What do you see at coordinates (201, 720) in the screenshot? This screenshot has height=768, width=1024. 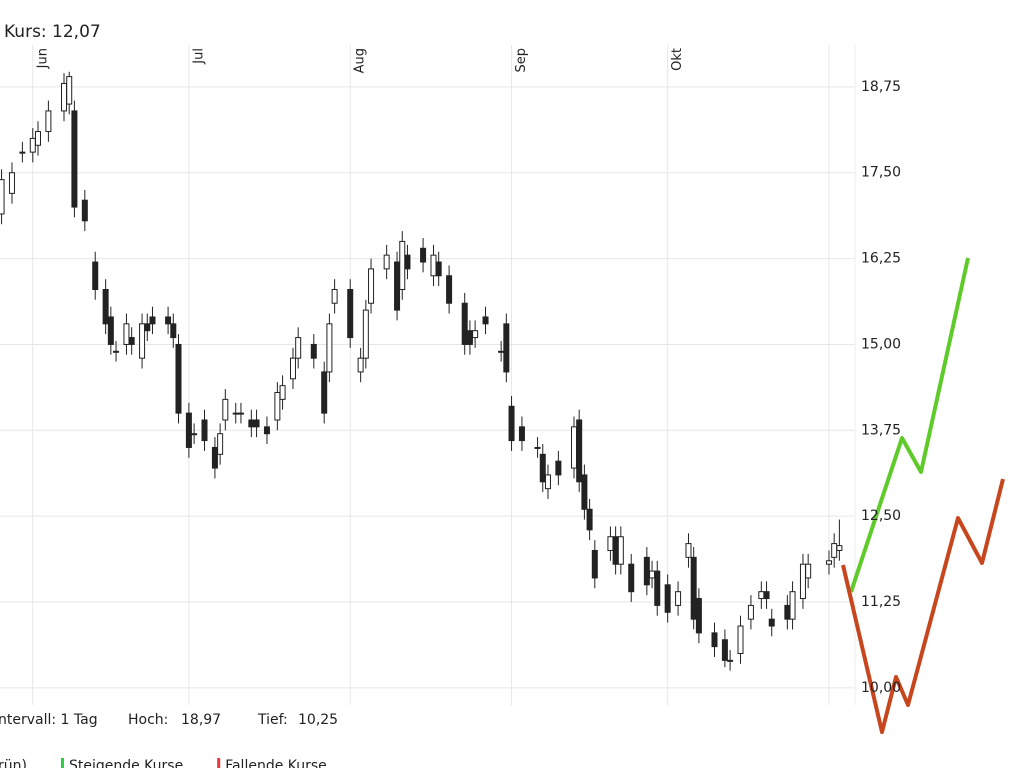 I see `info-high: 18,97` at bounding box center [201, 720].